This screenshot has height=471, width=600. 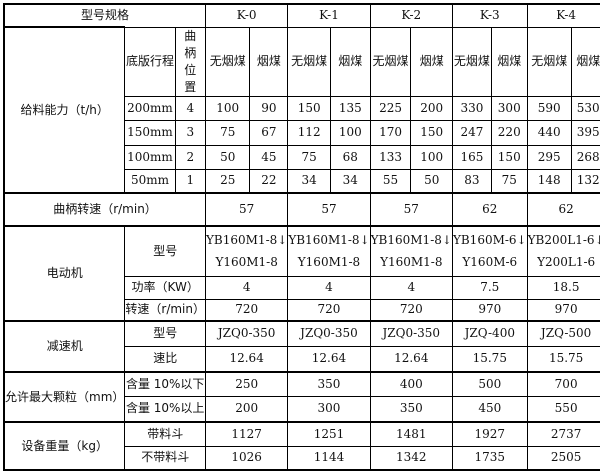 I want to click on reducer-row-label: 速比, so click(x=165, y=359).